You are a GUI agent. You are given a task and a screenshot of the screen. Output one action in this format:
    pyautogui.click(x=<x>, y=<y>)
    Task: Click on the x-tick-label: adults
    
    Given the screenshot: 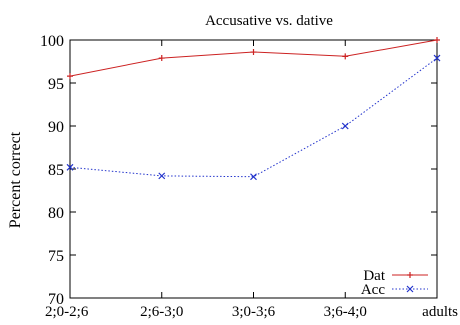 What is the action you would take?
    pyautogui.click(x=440, y=312)
    